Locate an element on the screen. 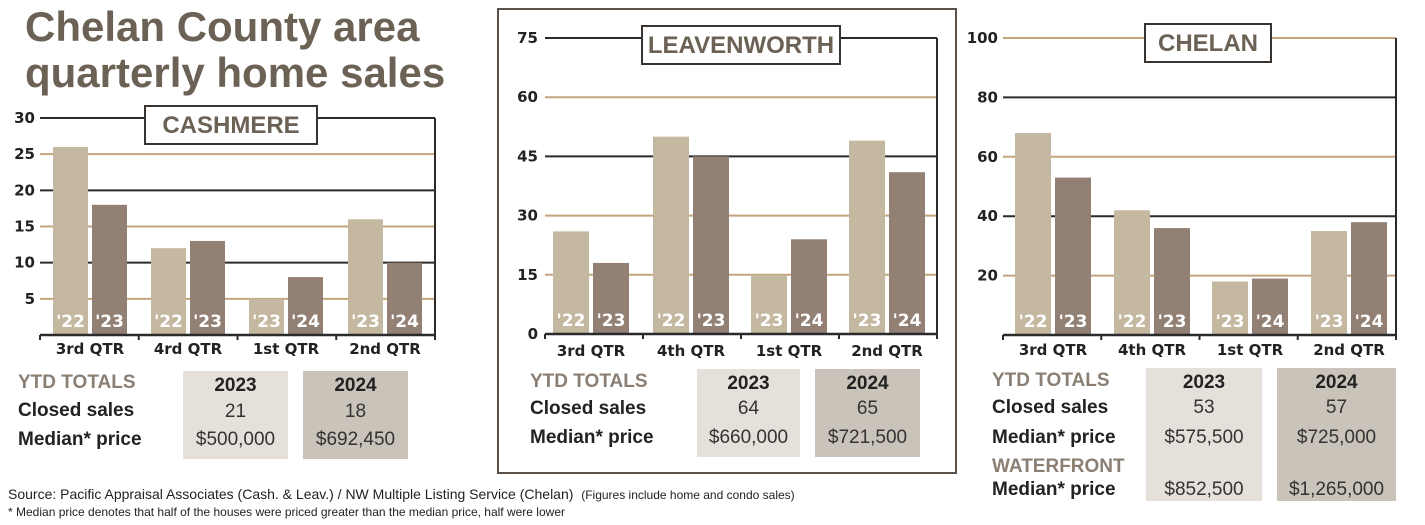 This screenshot has width=1425, height=525. closed-sales-value: 64 is located at coordinates (748, 408).